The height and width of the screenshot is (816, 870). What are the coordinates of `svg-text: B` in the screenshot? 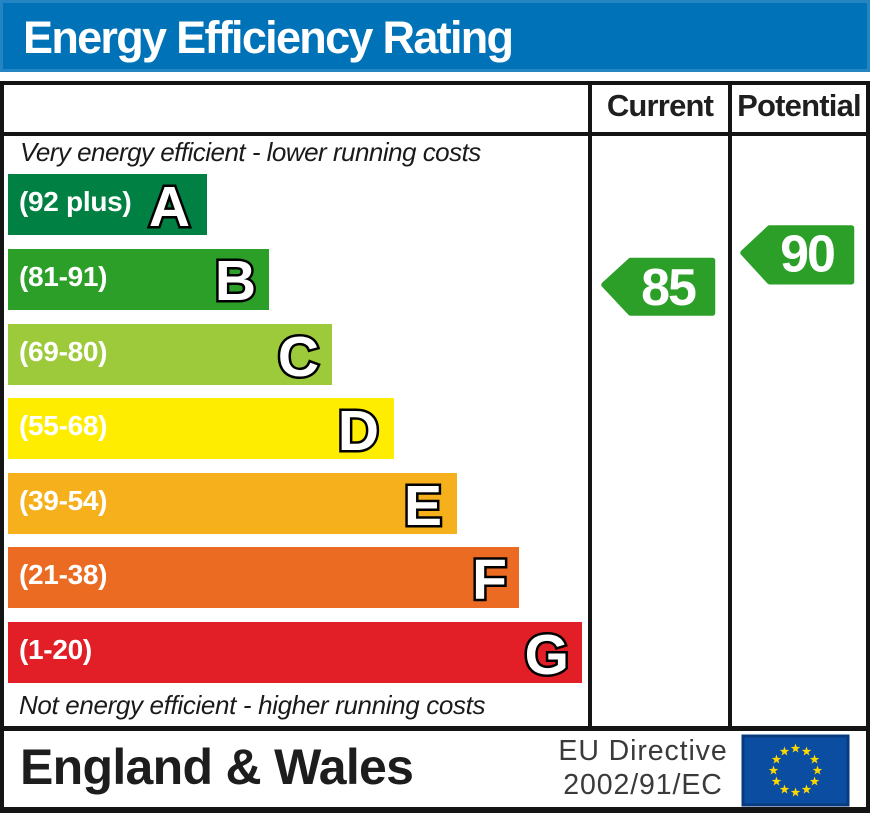 It's located at (235, 281).